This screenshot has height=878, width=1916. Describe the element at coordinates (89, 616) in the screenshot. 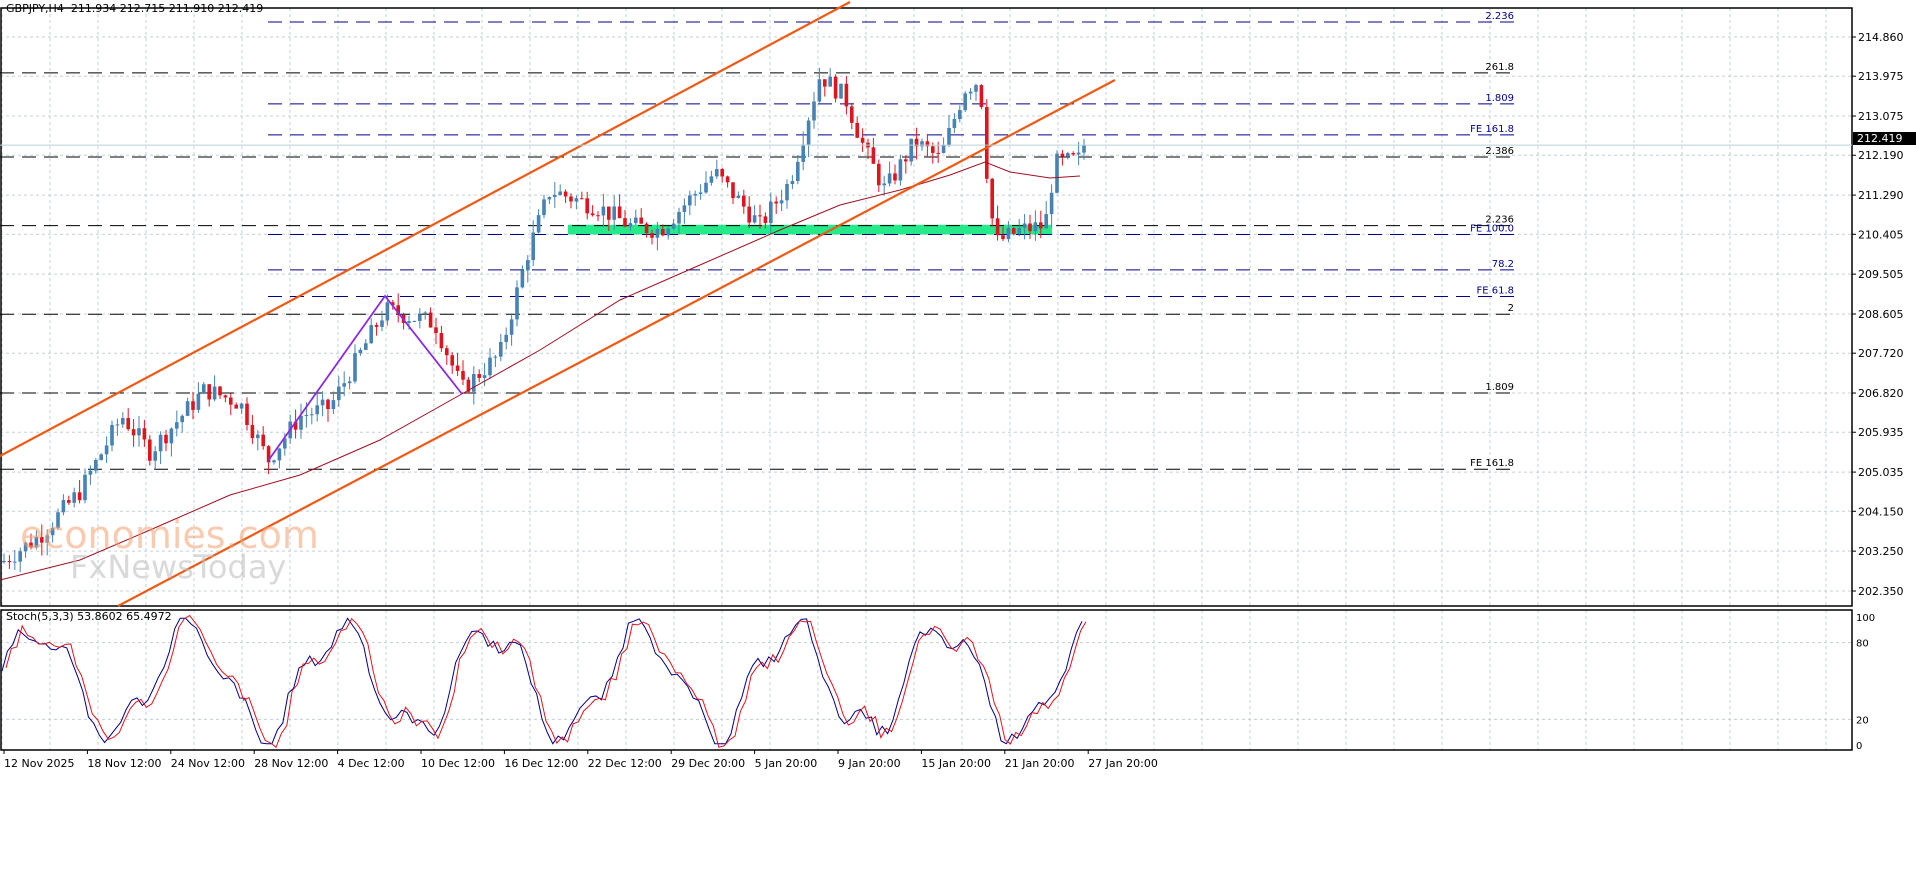

I see `stochastic-label: Stoch(5,3,3) 53.8602 65.4972` at that location.